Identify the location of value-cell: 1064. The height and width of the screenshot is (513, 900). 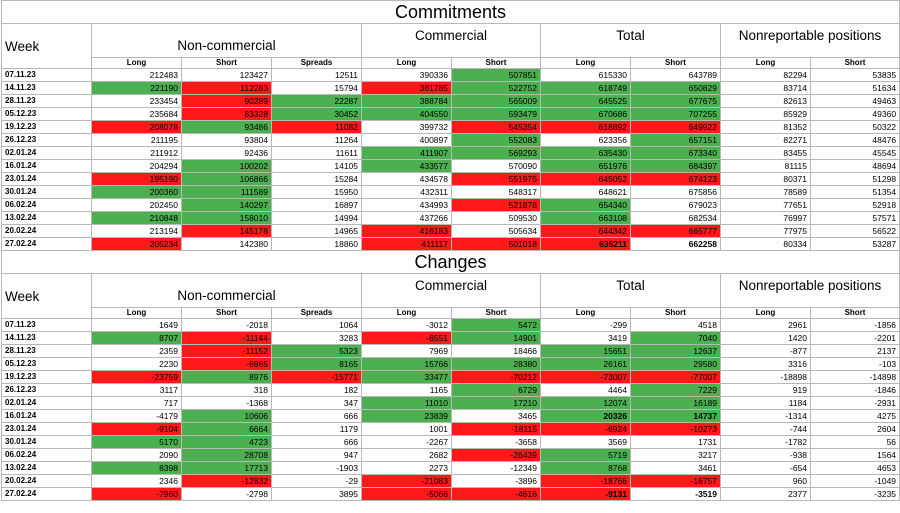
(316, 325).